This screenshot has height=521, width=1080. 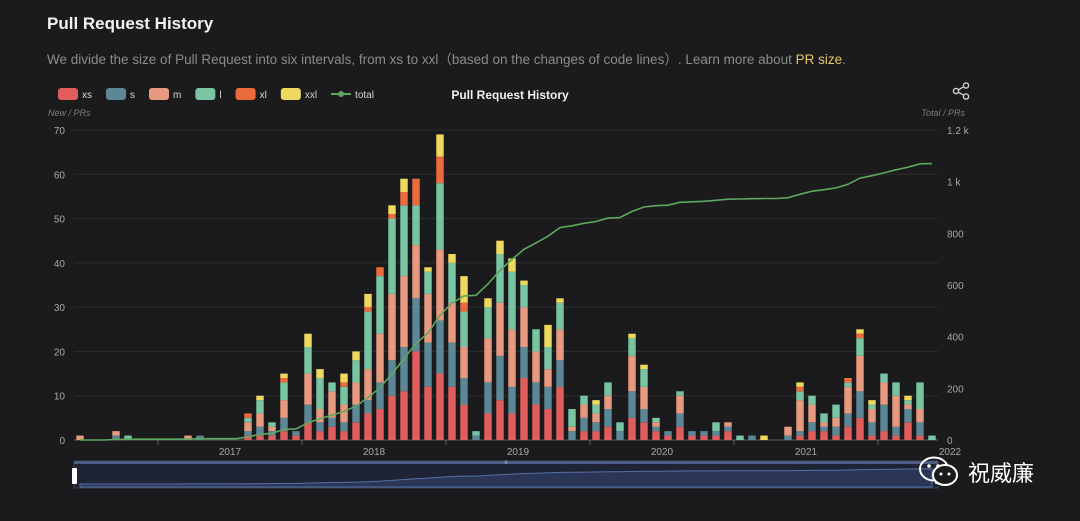 I want to click on legend-swatch-xs, so click(x=68, y=94).